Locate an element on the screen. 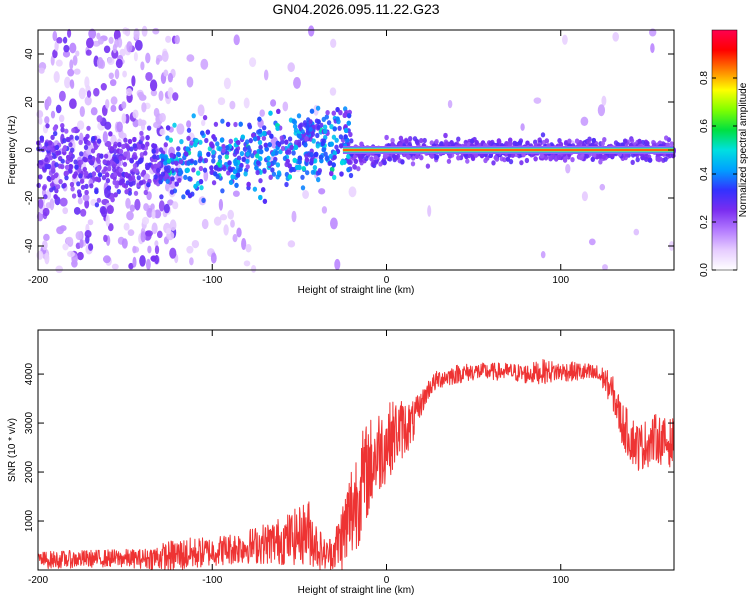 Image resolution: width=750 pixels, height=600 pixels. snr-y-label: SNR (10 * v/v) is located at coordinates (12, 450).